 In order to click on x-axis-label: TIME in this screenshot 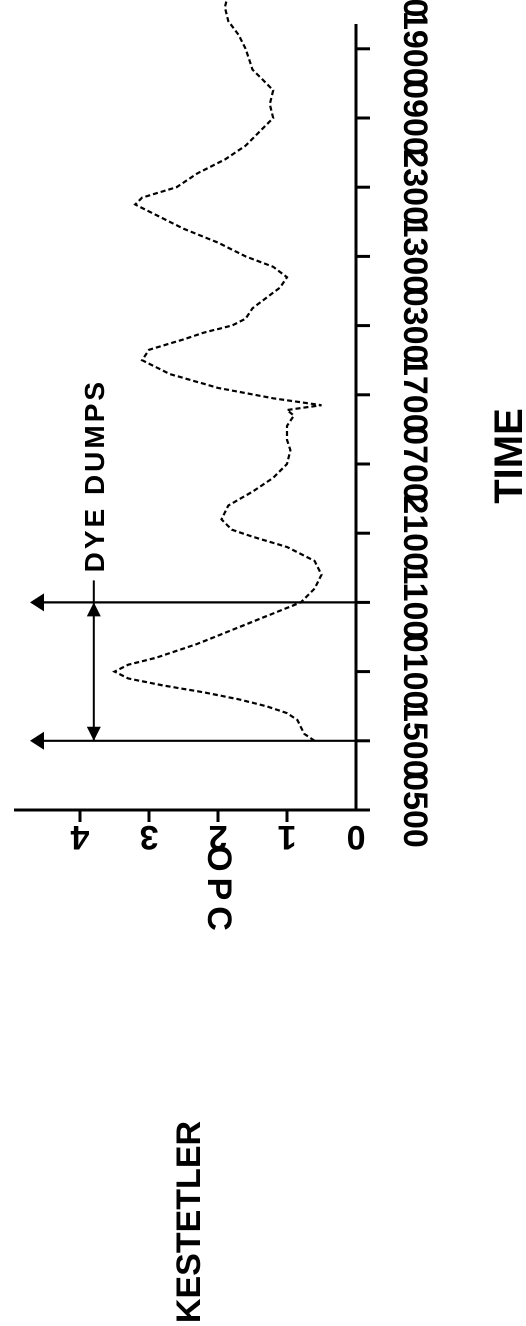, I will do `click(506, 456)`.